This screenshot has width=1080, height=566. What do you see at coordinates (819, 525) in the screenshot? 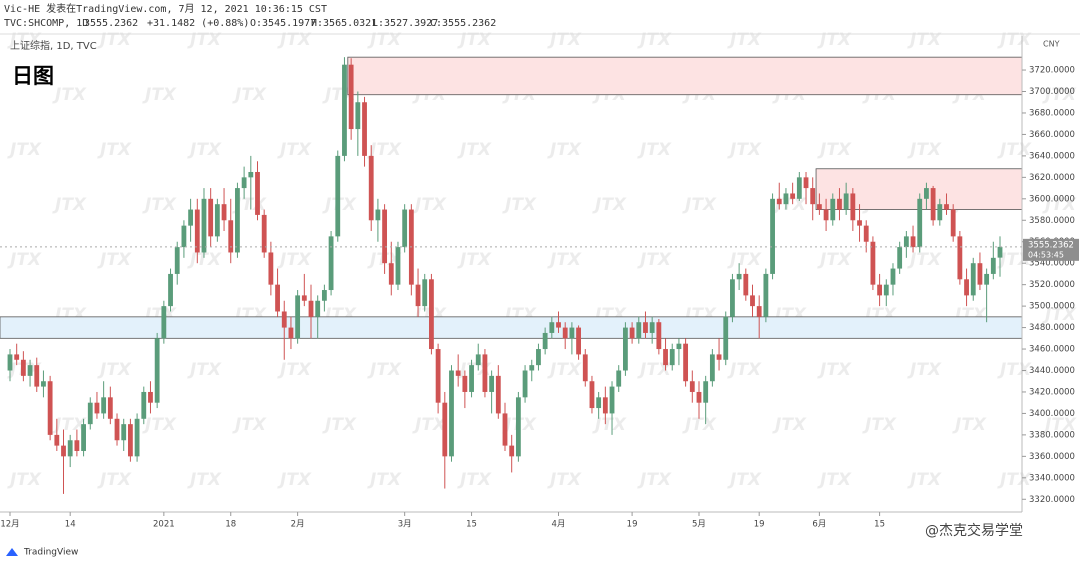
I see `x-tick-label: 6月` at bounding box center [819, 525].